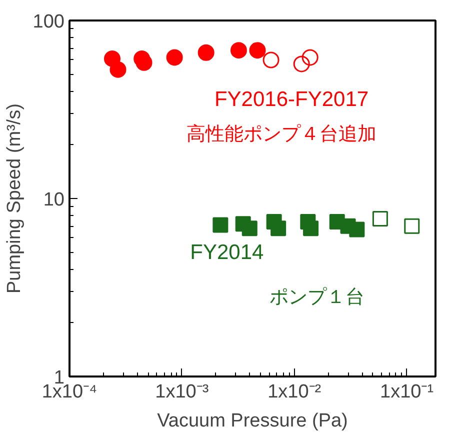 This screenshot has height=434, width=461. What do you see at coordinates (48, 22) in the screenshot?
I see `y-tick-label: 100` at bounding box center [48, 22].